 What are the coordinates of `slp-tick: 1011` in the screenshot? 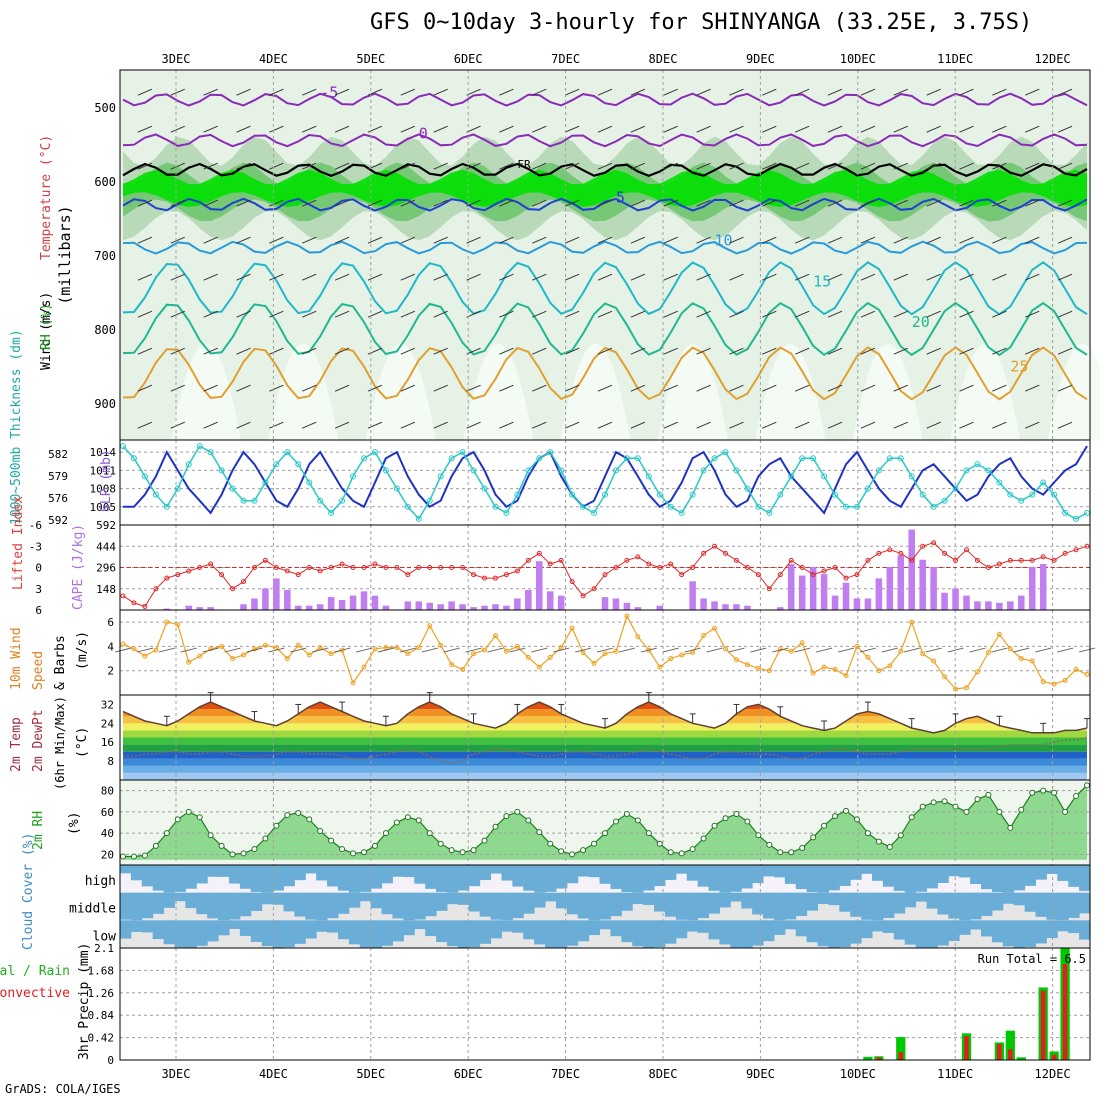 It's located at (103, 470).